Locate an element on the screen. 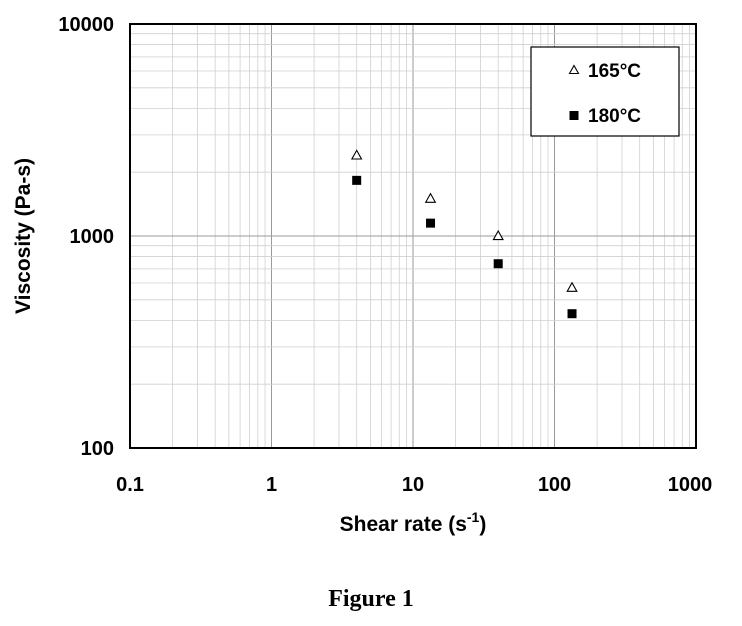  legend-label-180: 180°C is located at coordinates (614, 116).